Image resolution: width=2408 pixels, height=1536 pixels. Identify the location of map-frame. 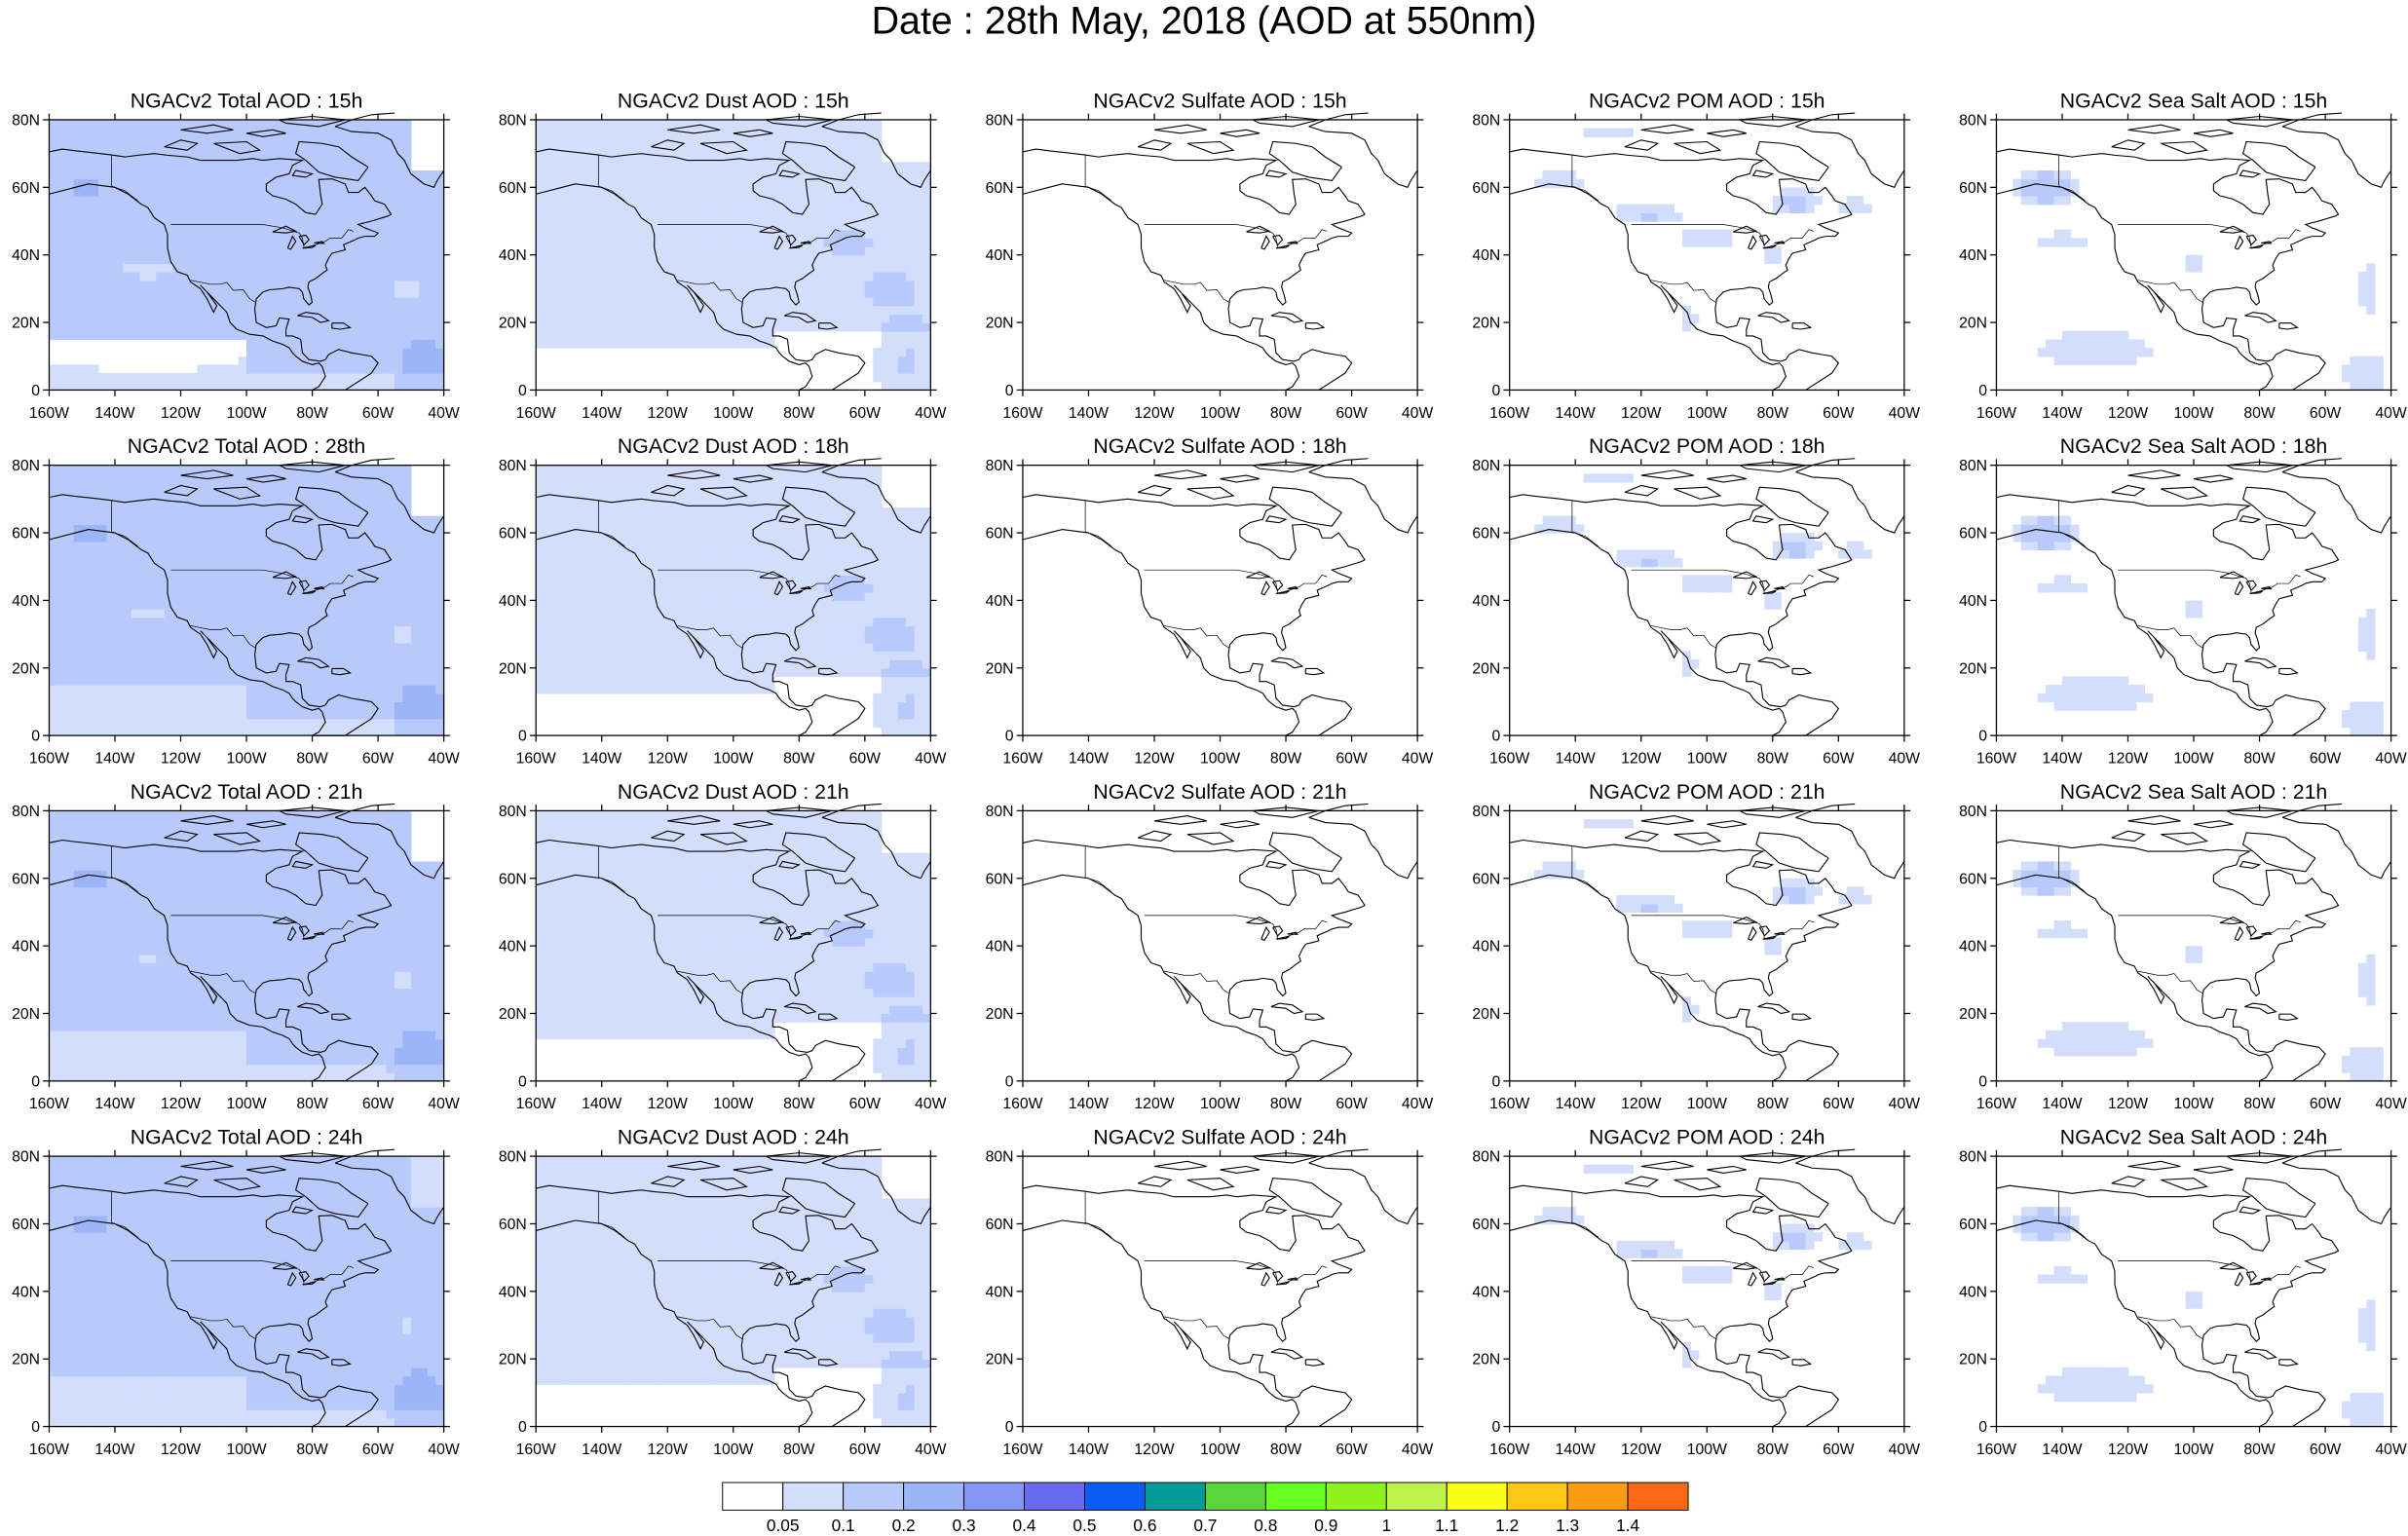
(1707, 945).